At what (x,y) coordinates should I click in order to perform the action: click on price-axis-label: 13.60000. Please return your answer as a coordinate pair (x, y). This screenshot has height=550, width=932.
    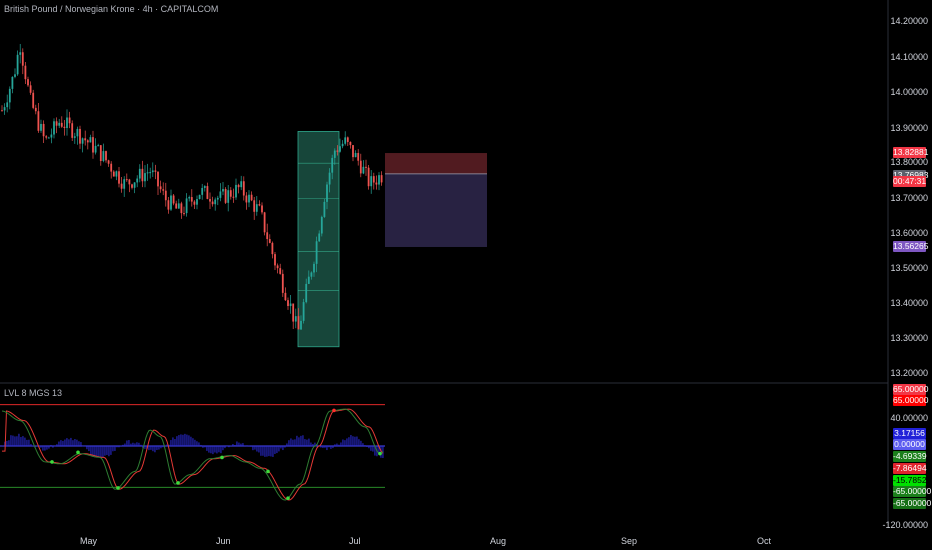
    Looking at the image, I should click on (909, 233).